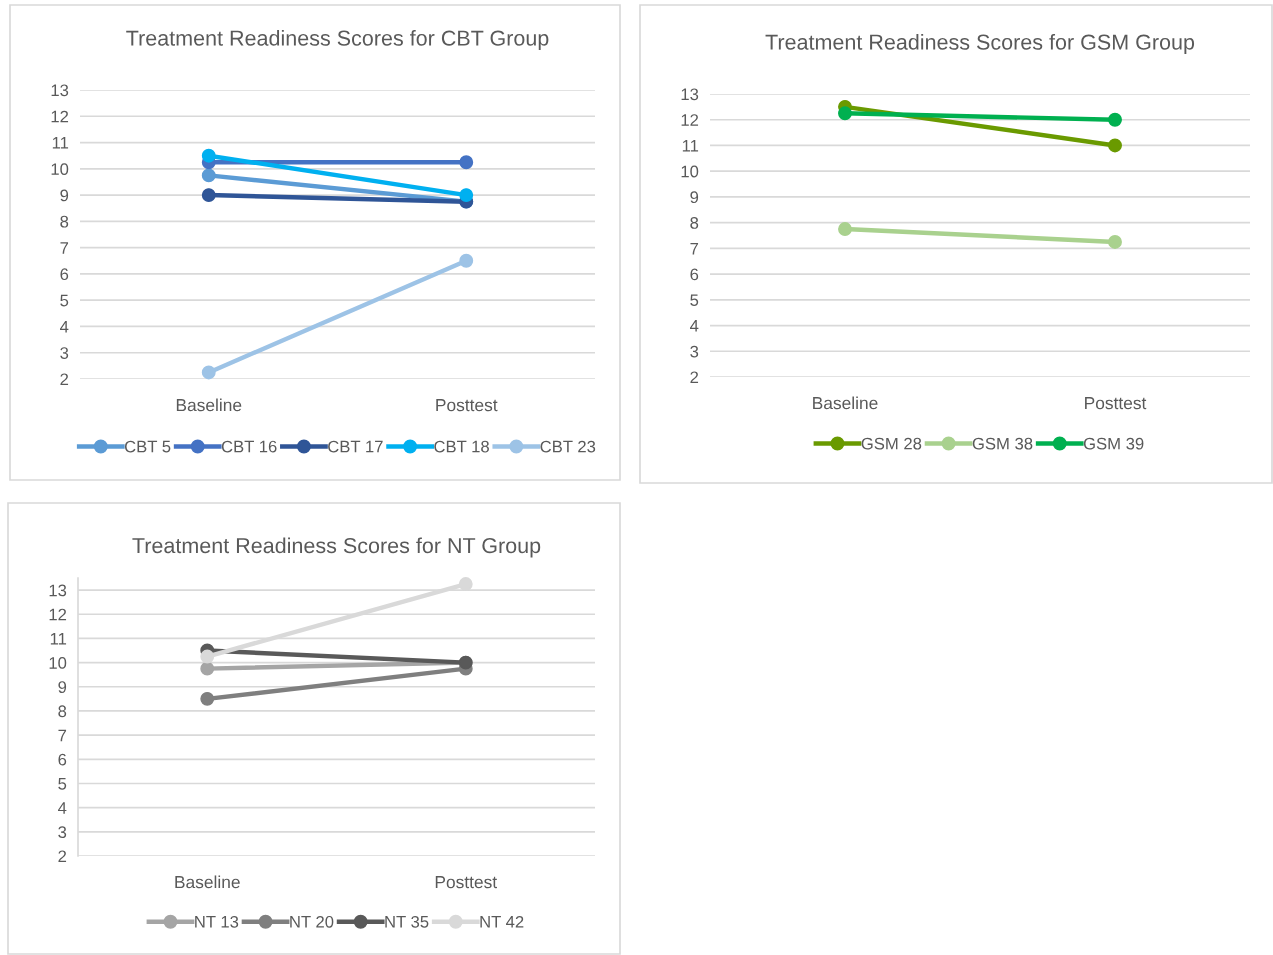  Describe the element at coordinates (461, 446) in the screenshot. I see `legend-label: CBT 18` at that location.